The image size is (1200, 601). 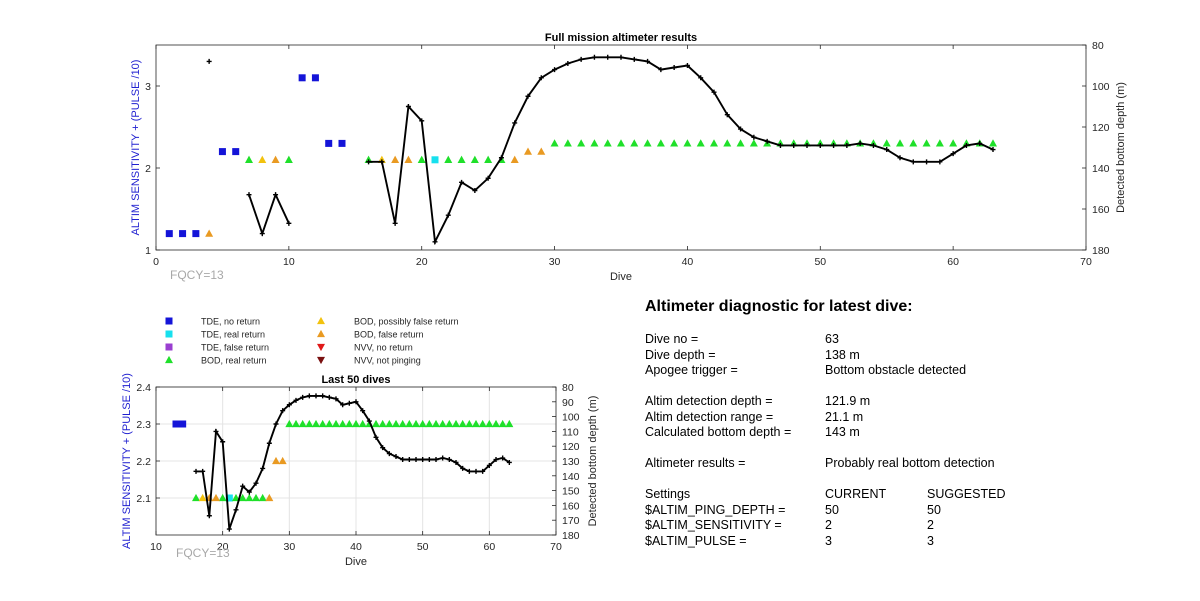 I want to click on legend-label: BOD, false return, so click(x=389, y=335).